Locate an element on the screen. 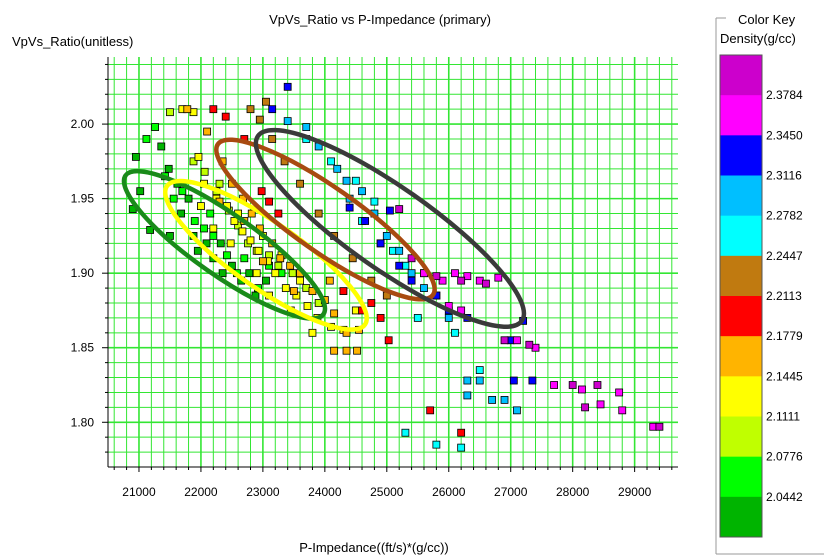 The width and height of the screenshot is (824, 560). color-key-label: 2.3784 is located at coordinates (784, 95).